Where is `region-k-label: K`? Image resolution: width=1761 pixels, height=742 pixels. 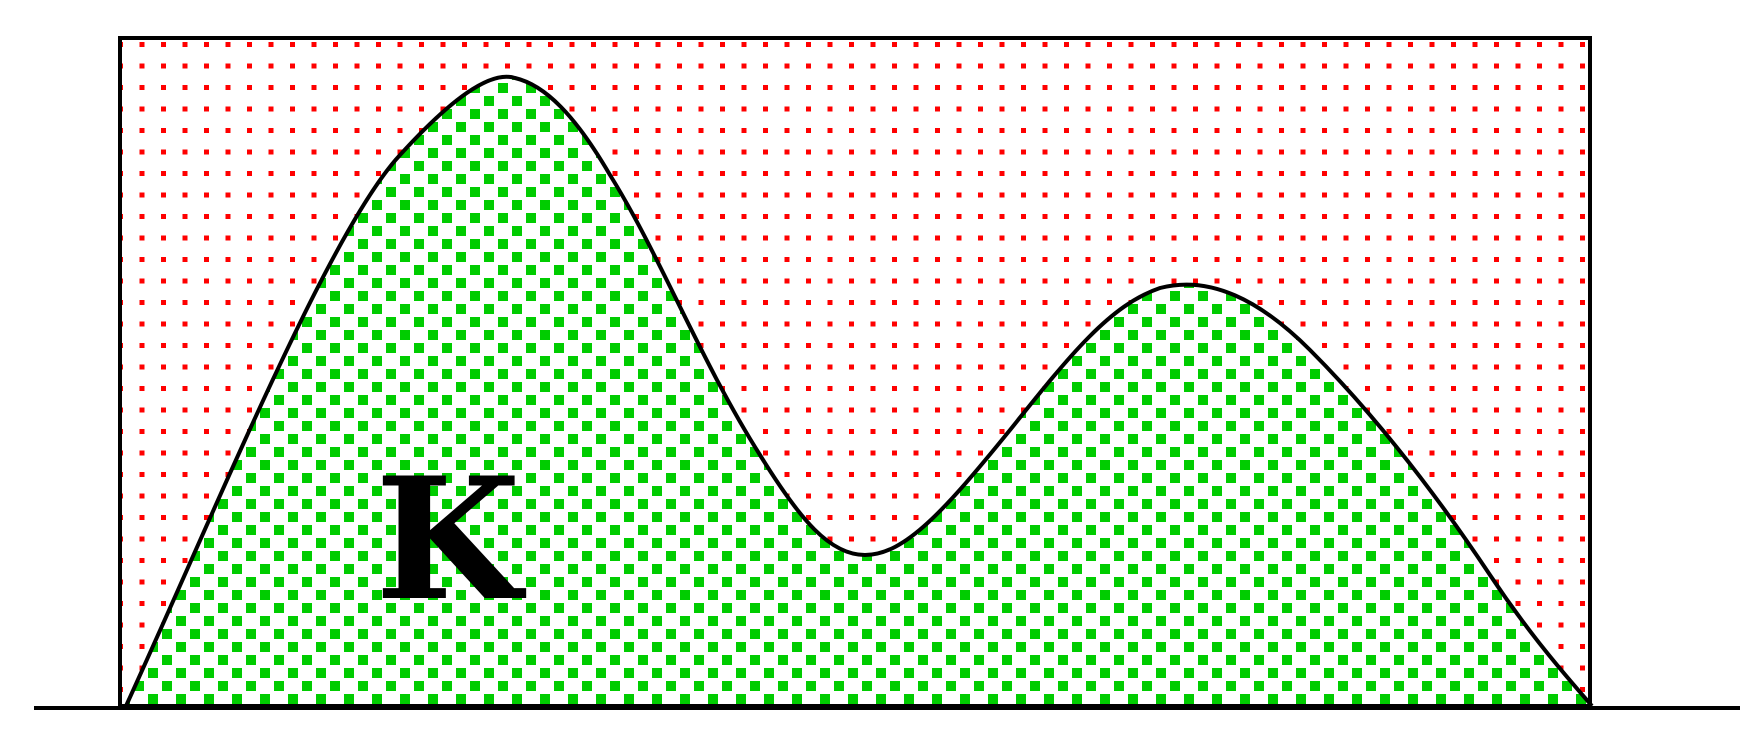
region-k-label: K is located at coordinates (451, 539).